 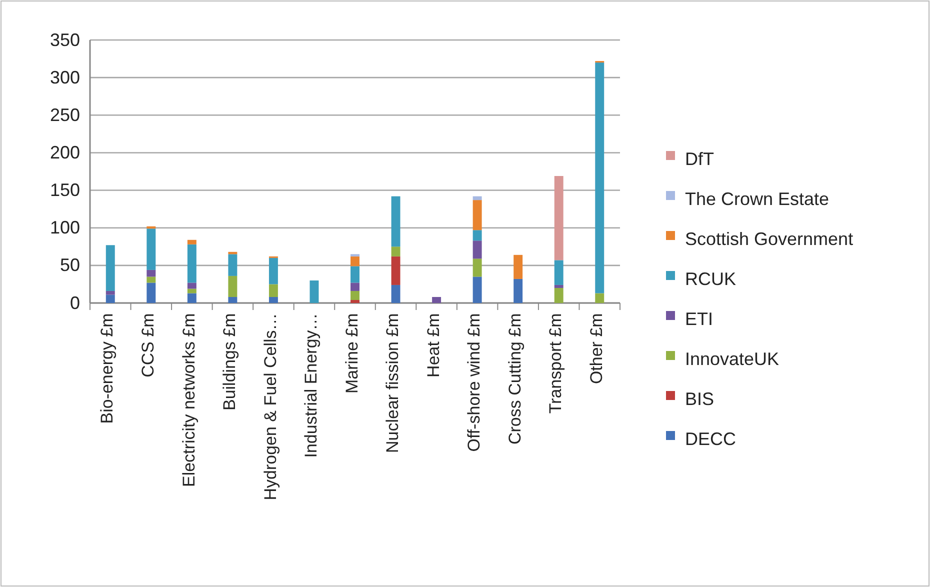 I want to click on y-tick-label: 250, so click(x=65, y=114).